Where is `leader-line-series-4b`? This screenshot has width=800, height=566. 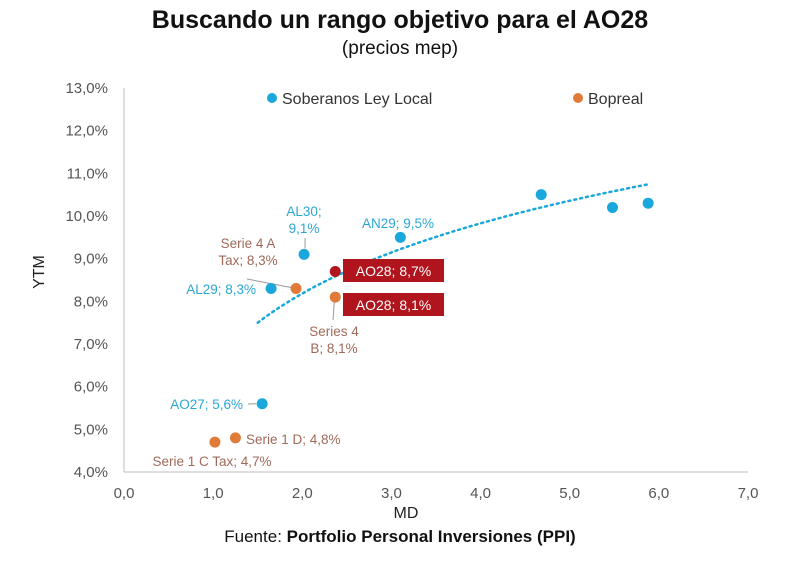
leader-line-series-4b is located at coordinates (333, 311).